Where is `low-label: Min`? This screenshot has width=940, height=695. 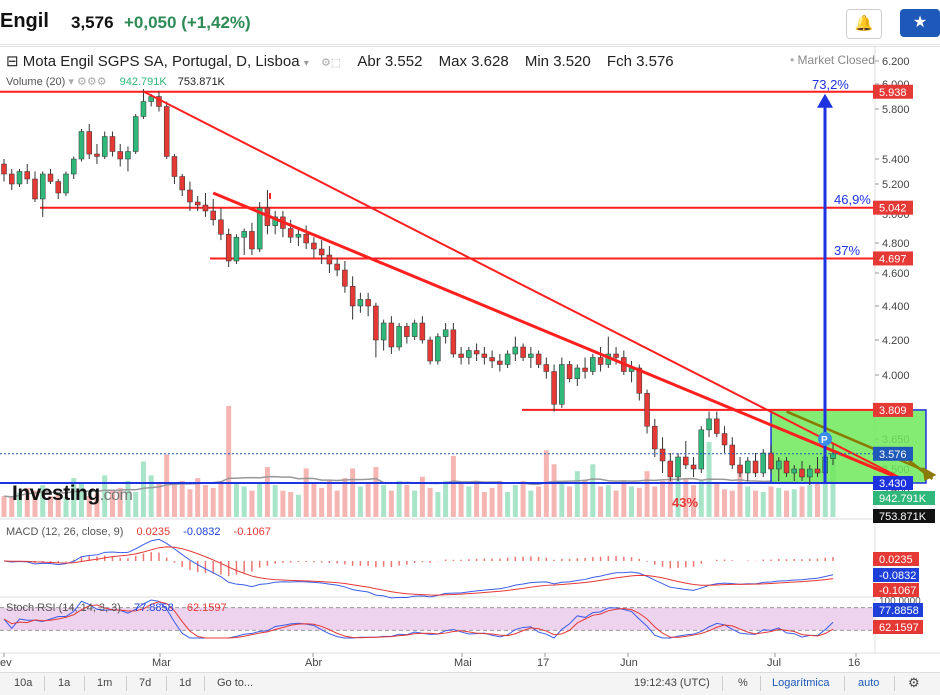
low-label: Min is located at coordinates (537, 61).